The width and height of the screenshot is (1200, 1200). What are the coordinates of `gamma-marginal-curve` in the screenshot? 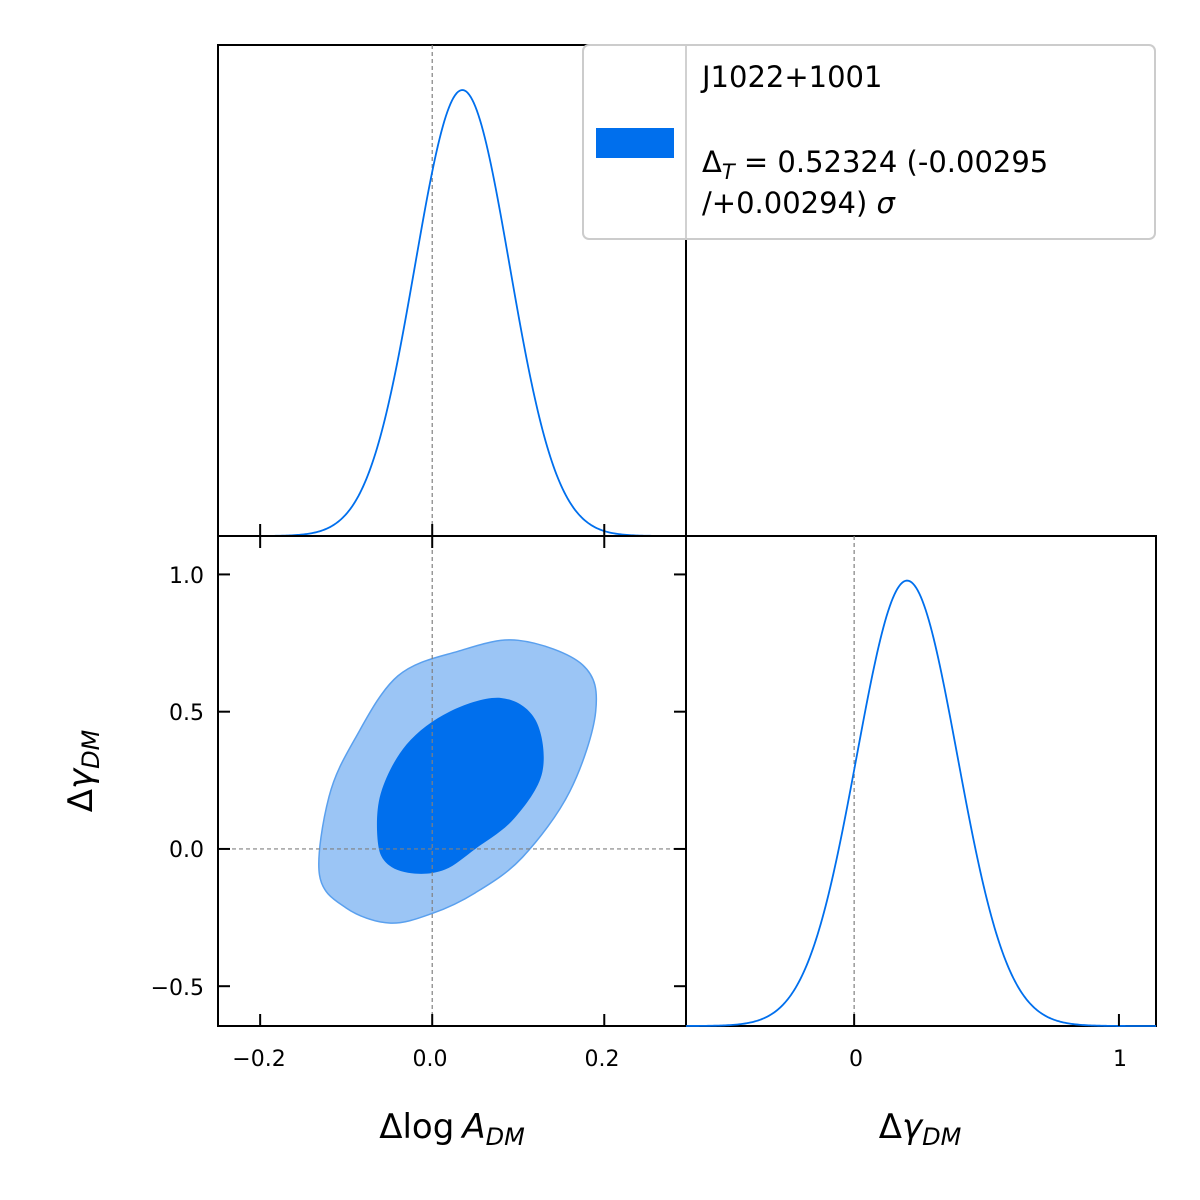 It's located at (921, 803).